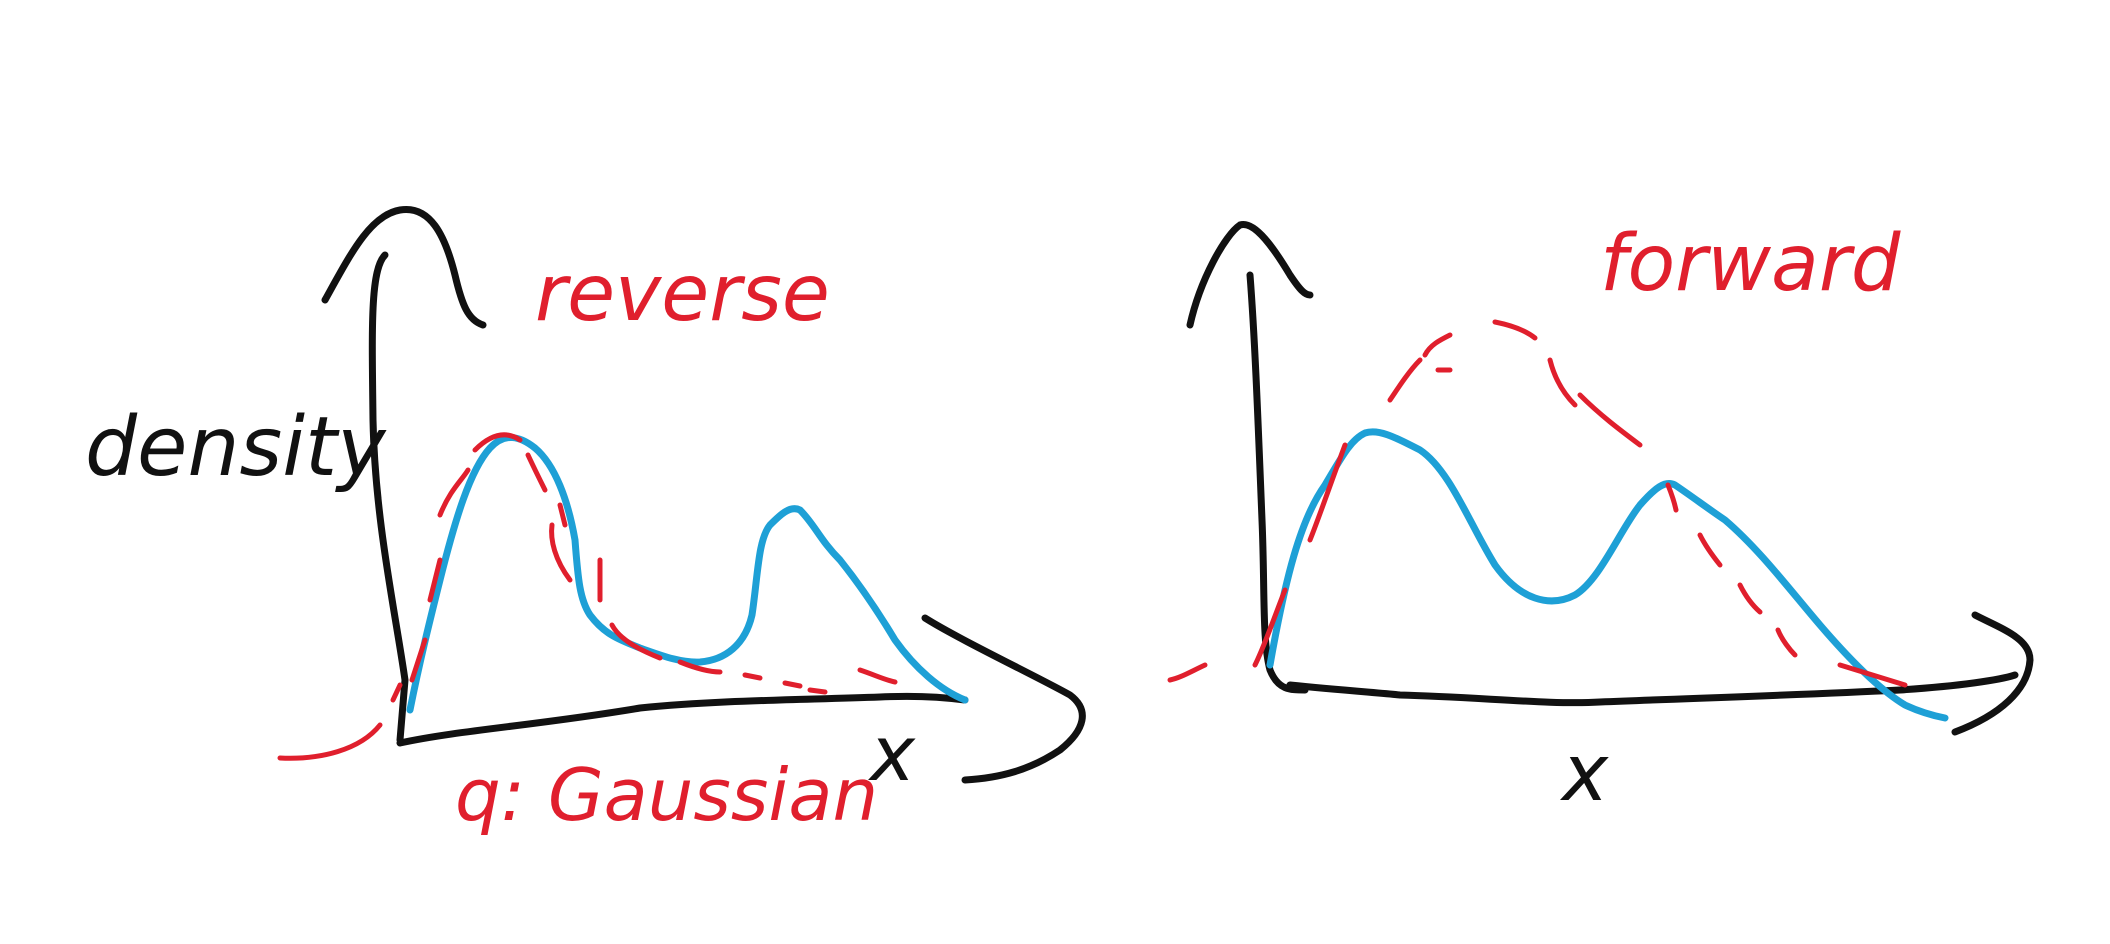 The image size is (2110, 944). Describe the element at coordinates (682, 719) in the screenshot. I see `left-x-axis` at that location.